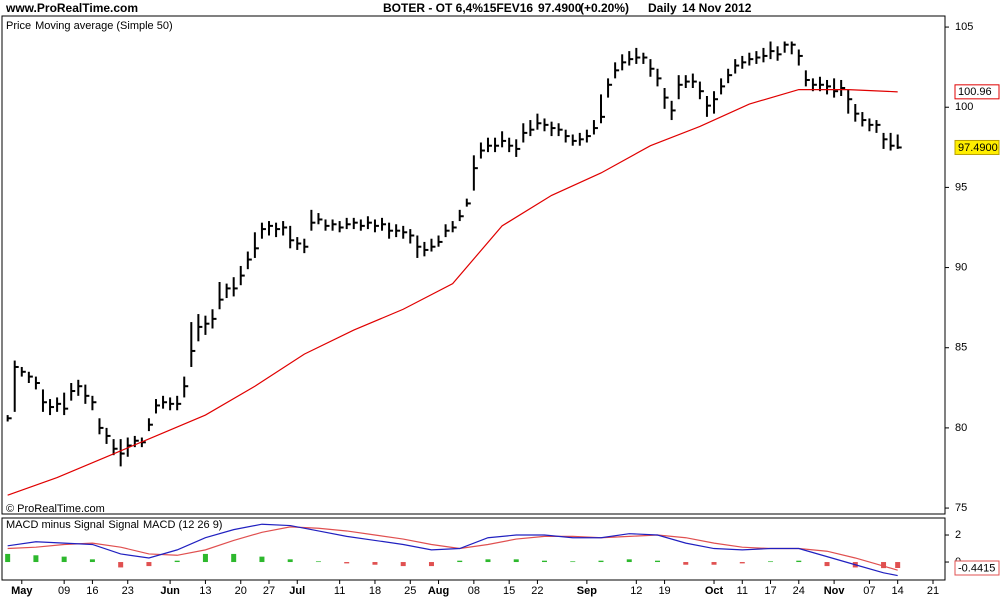 This screenshot has height=600, width=1000. I want to click on x-tick-label: 12, so click(636, 591).